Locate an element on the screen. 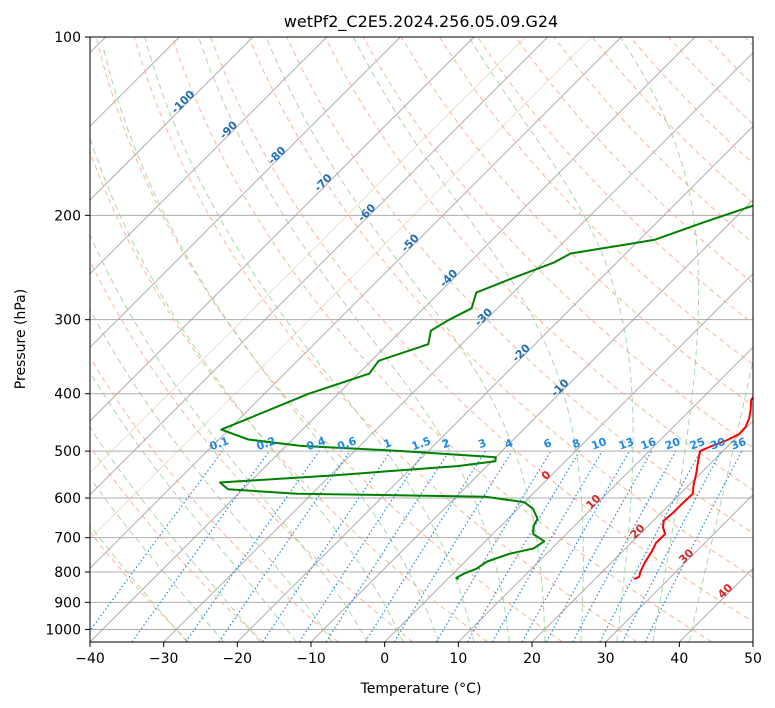  isotherm-label: -100 is located at coordinates (183, 101).